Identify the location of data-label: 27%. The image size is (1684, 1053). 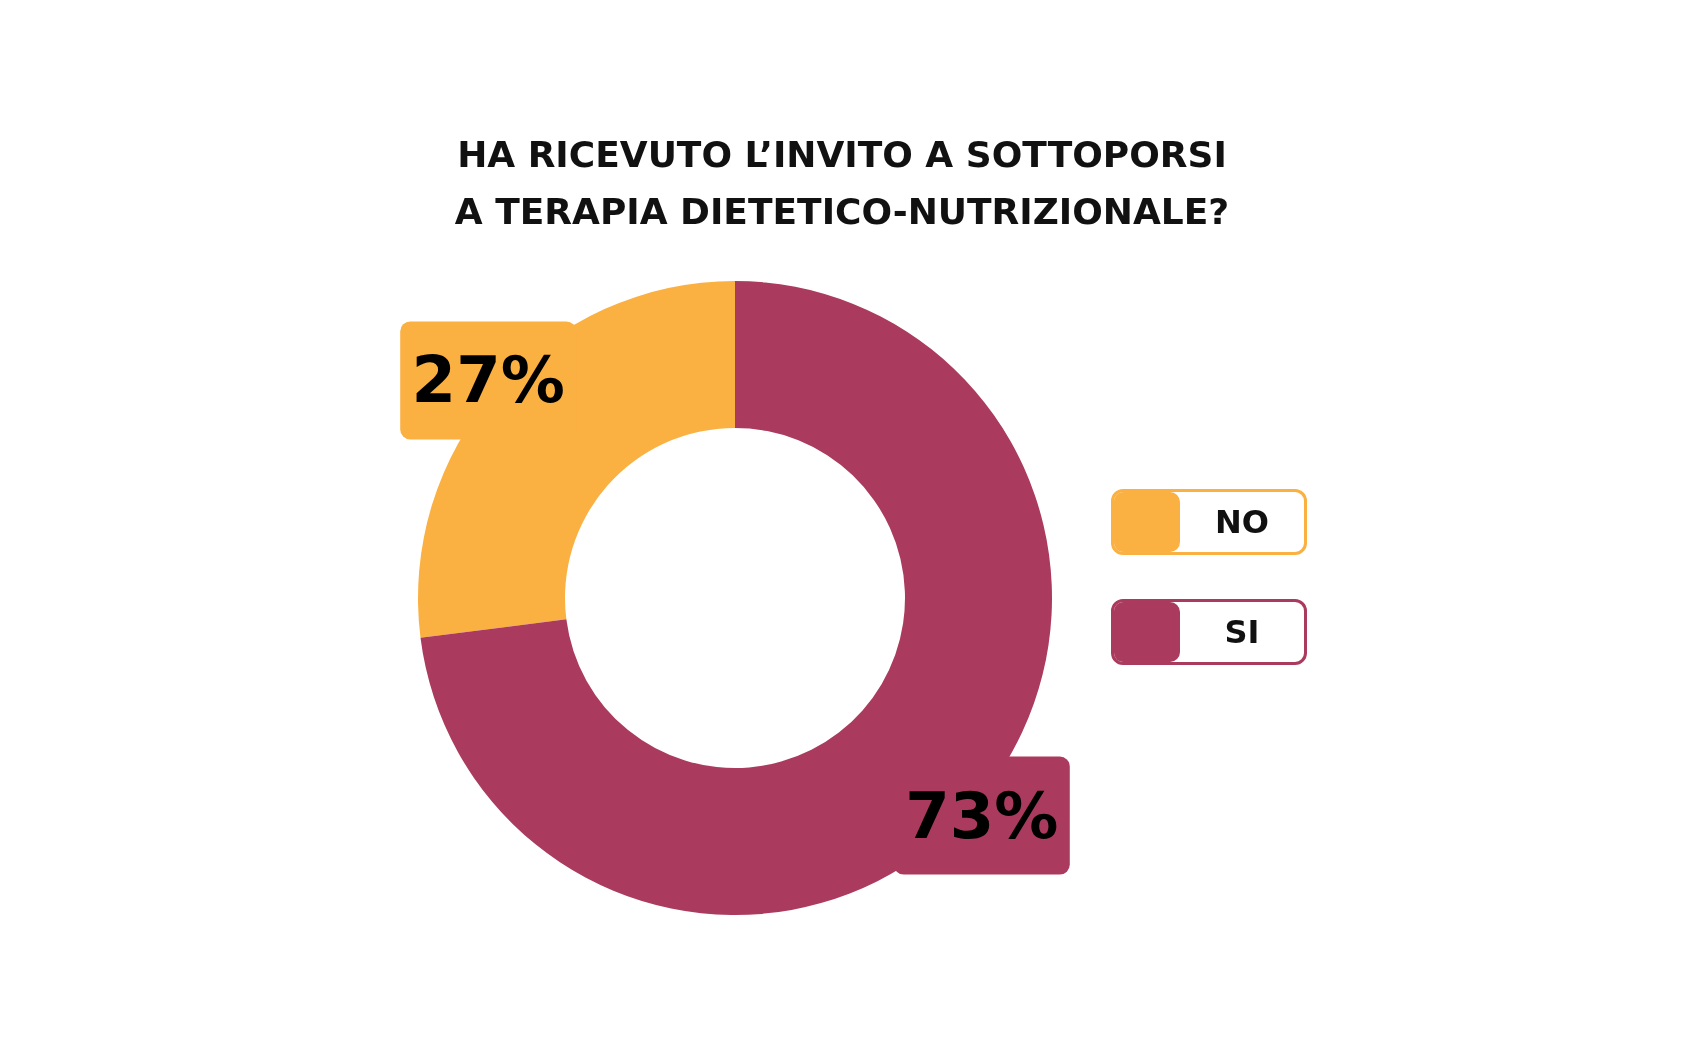
(488, 380).